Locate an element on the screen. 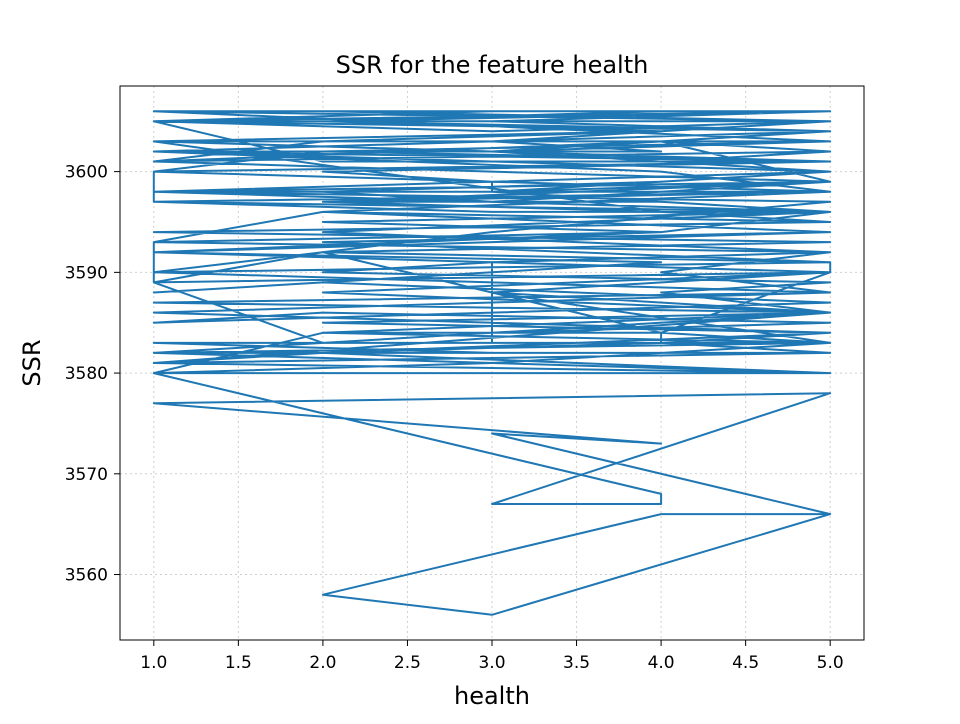 This screenshot has width=960, height=724. x-axis-ticks: 1.0 1.5 2.0 2.5 3.0 3.5 4.0 4.5 5.0 is located at coordinates (492, 656).